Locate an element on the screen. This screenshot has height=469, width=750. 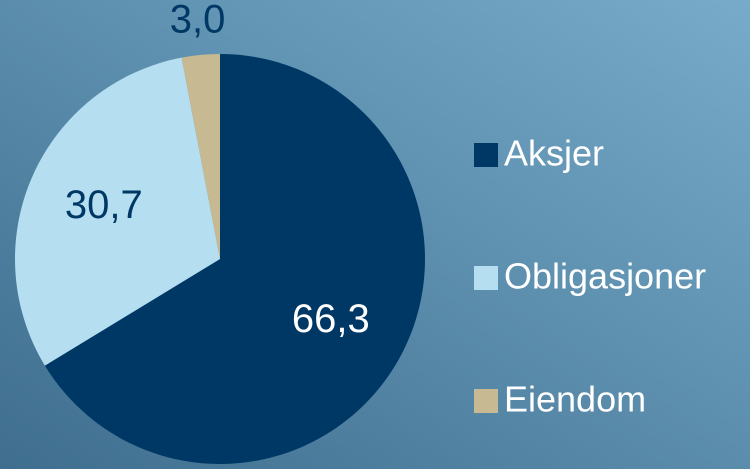
data-label: 3,0 is located at coordinates (198, 21).